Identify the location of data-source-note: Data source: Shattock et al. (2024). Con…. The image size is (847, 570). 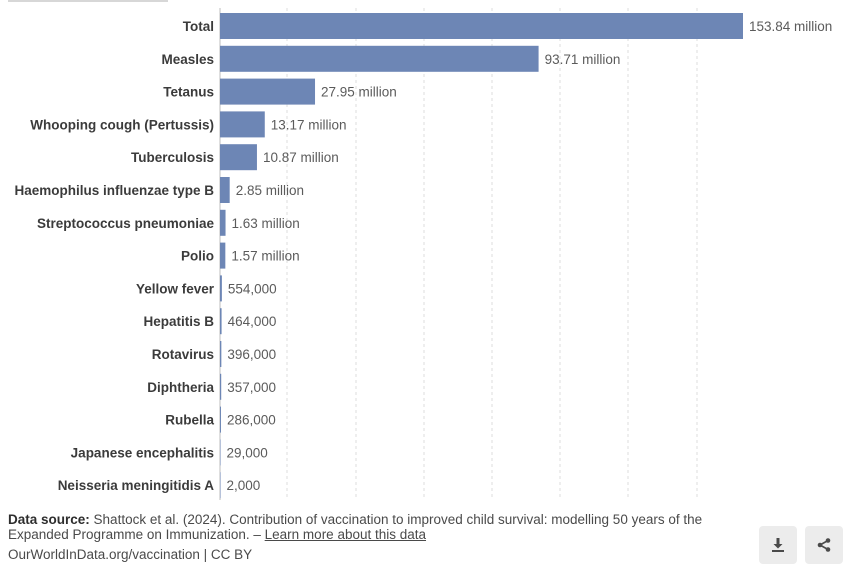
(378, 527).